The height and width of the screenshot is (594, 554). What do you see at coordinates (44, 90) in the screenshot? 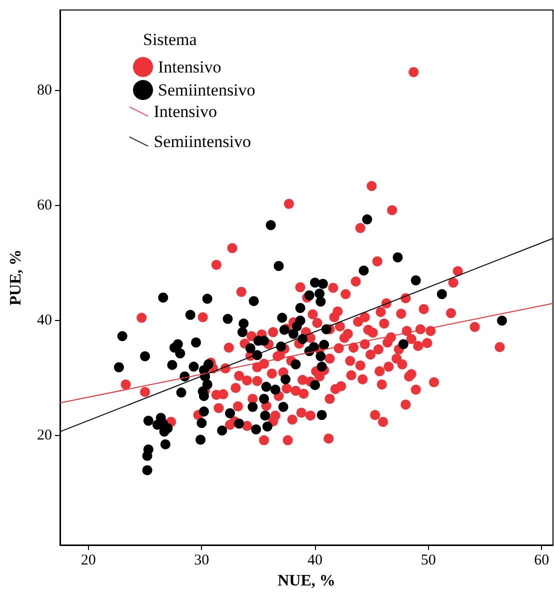
I see `y-tick-label: 80` at bounding box center [44, 90].